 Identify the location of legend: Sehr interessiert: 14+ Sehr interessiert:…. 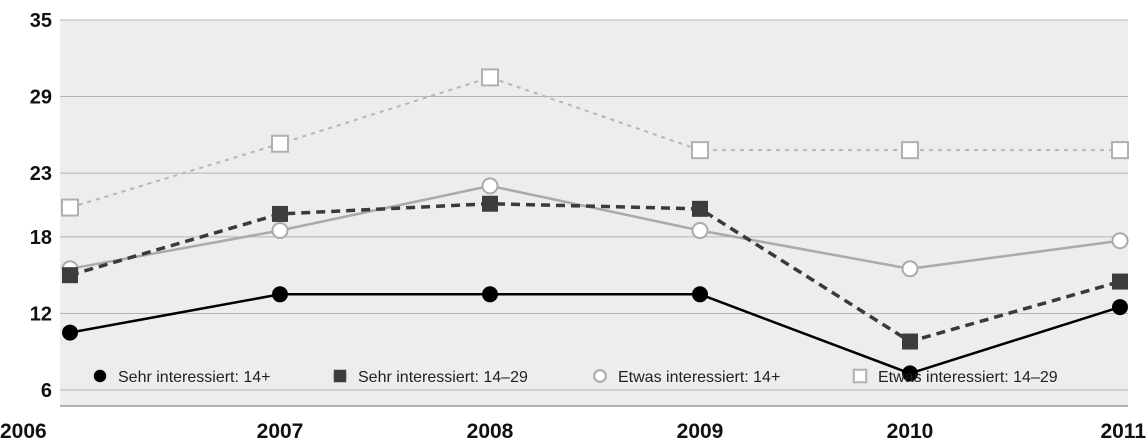
(575, 377).